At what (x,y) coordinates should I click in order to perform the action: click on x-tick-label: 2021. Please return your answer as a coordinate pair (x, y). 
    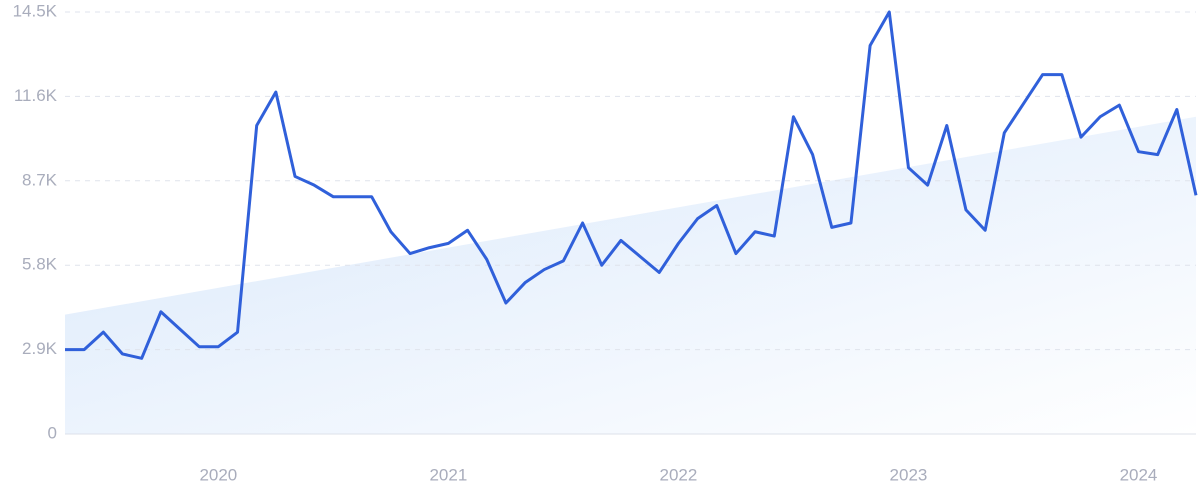
    Looking at the image, I should click on (448, 474).